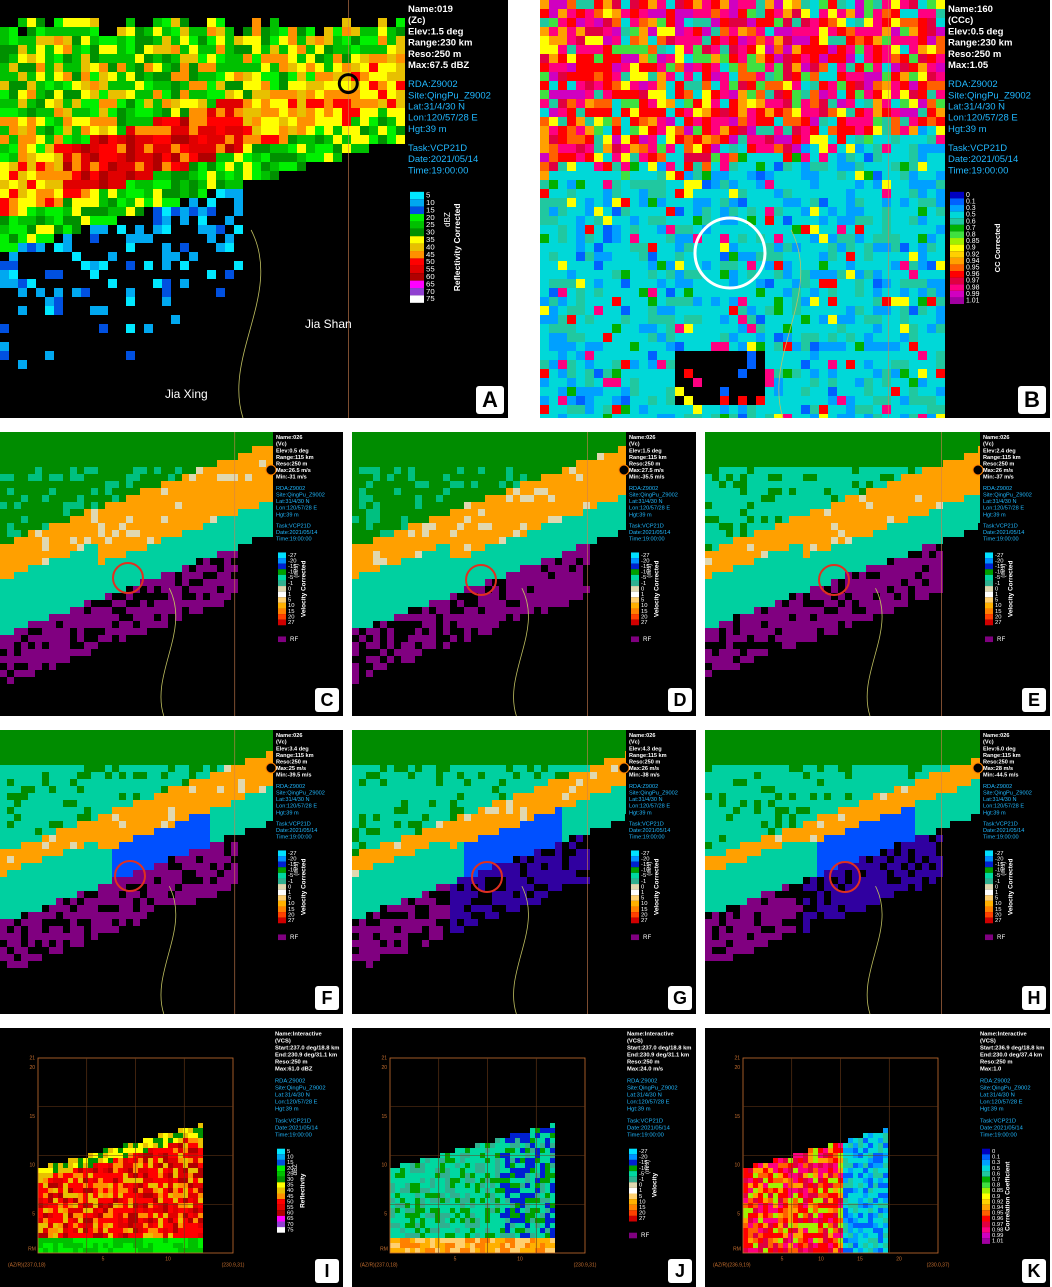 The image size is (1052, 1287). Describe the element at coordinates (292, 561) in the screenshot. I see `legend-tick-label: -20` at that location.